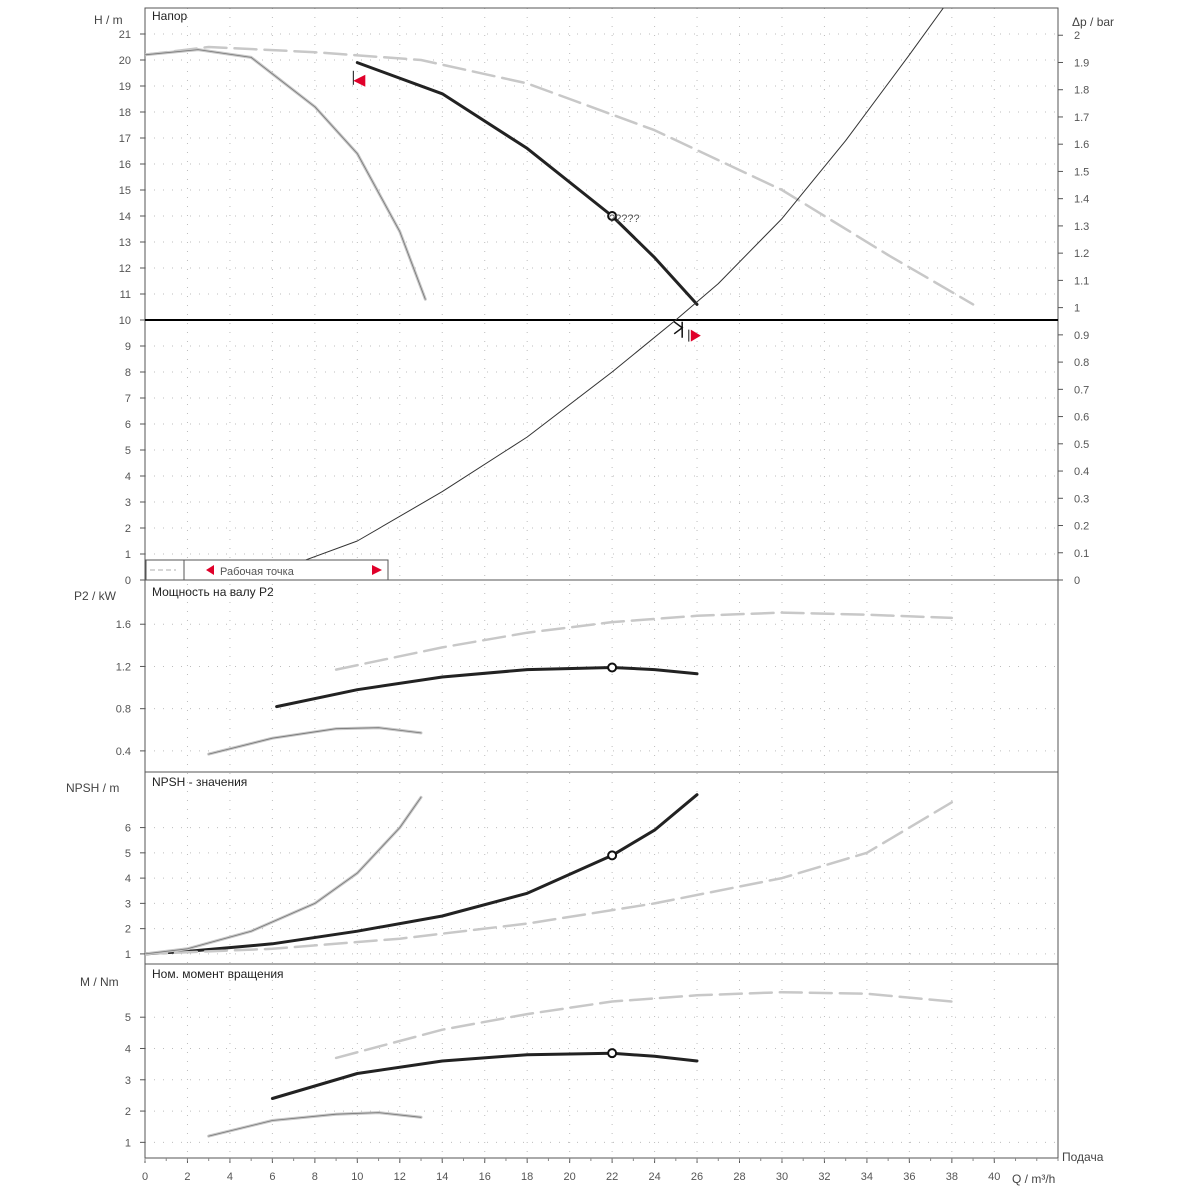  Describe the element at coordinates (1077, 309) in the screenshot. I see `y2-tick-label: 1` at that location.